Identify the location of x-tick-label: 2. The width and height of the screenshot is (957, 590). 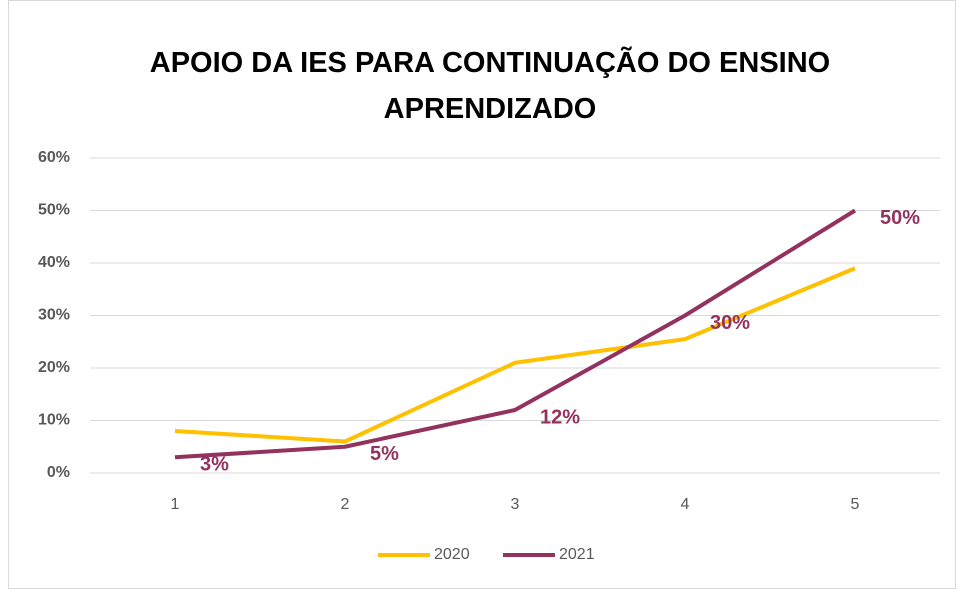
(345, 504).